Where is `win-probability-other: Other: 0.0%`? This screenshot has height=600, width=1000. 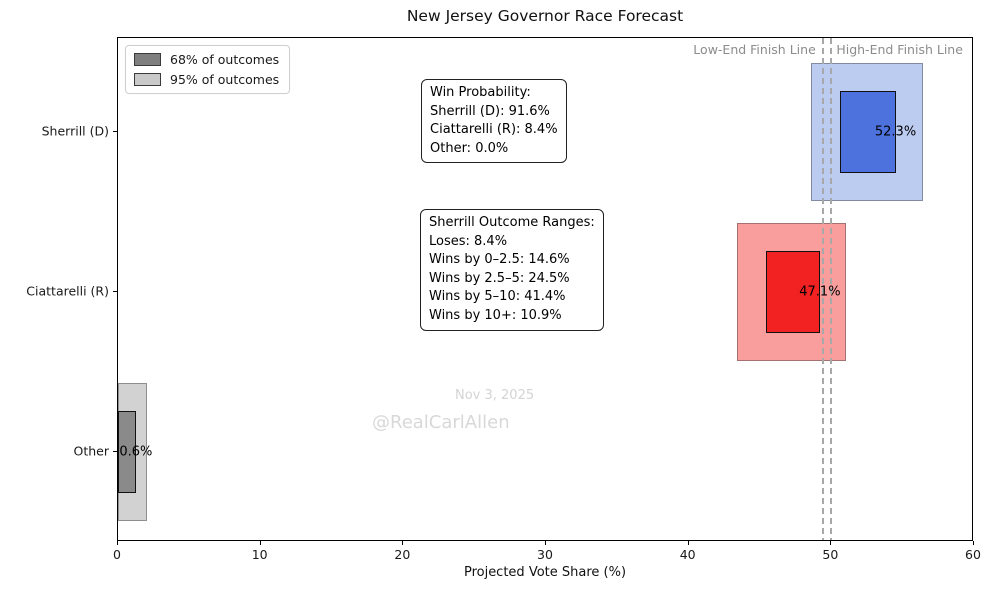 win-probability-other: Other: 0.0% is located at coordinates (469, 148).